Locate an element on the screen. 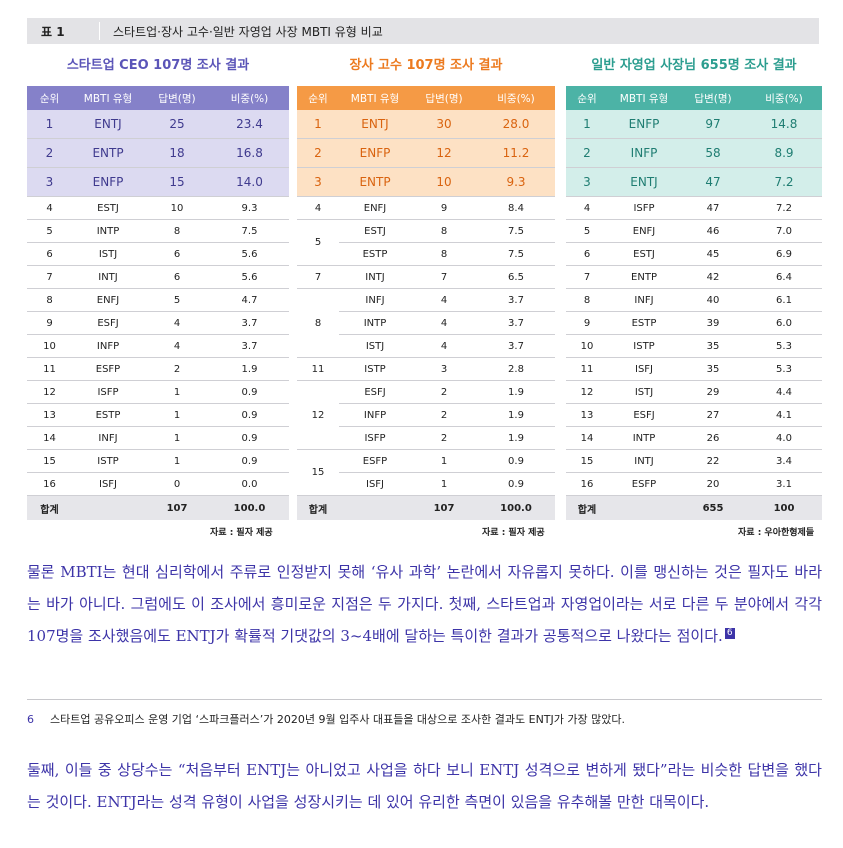 This screenshot has height=848, width=843. table-caption: 표 1 스타트업·장사 고수·일반 자영업 사장 MBTI 유형 비교 is located at coordinates (423, 31).